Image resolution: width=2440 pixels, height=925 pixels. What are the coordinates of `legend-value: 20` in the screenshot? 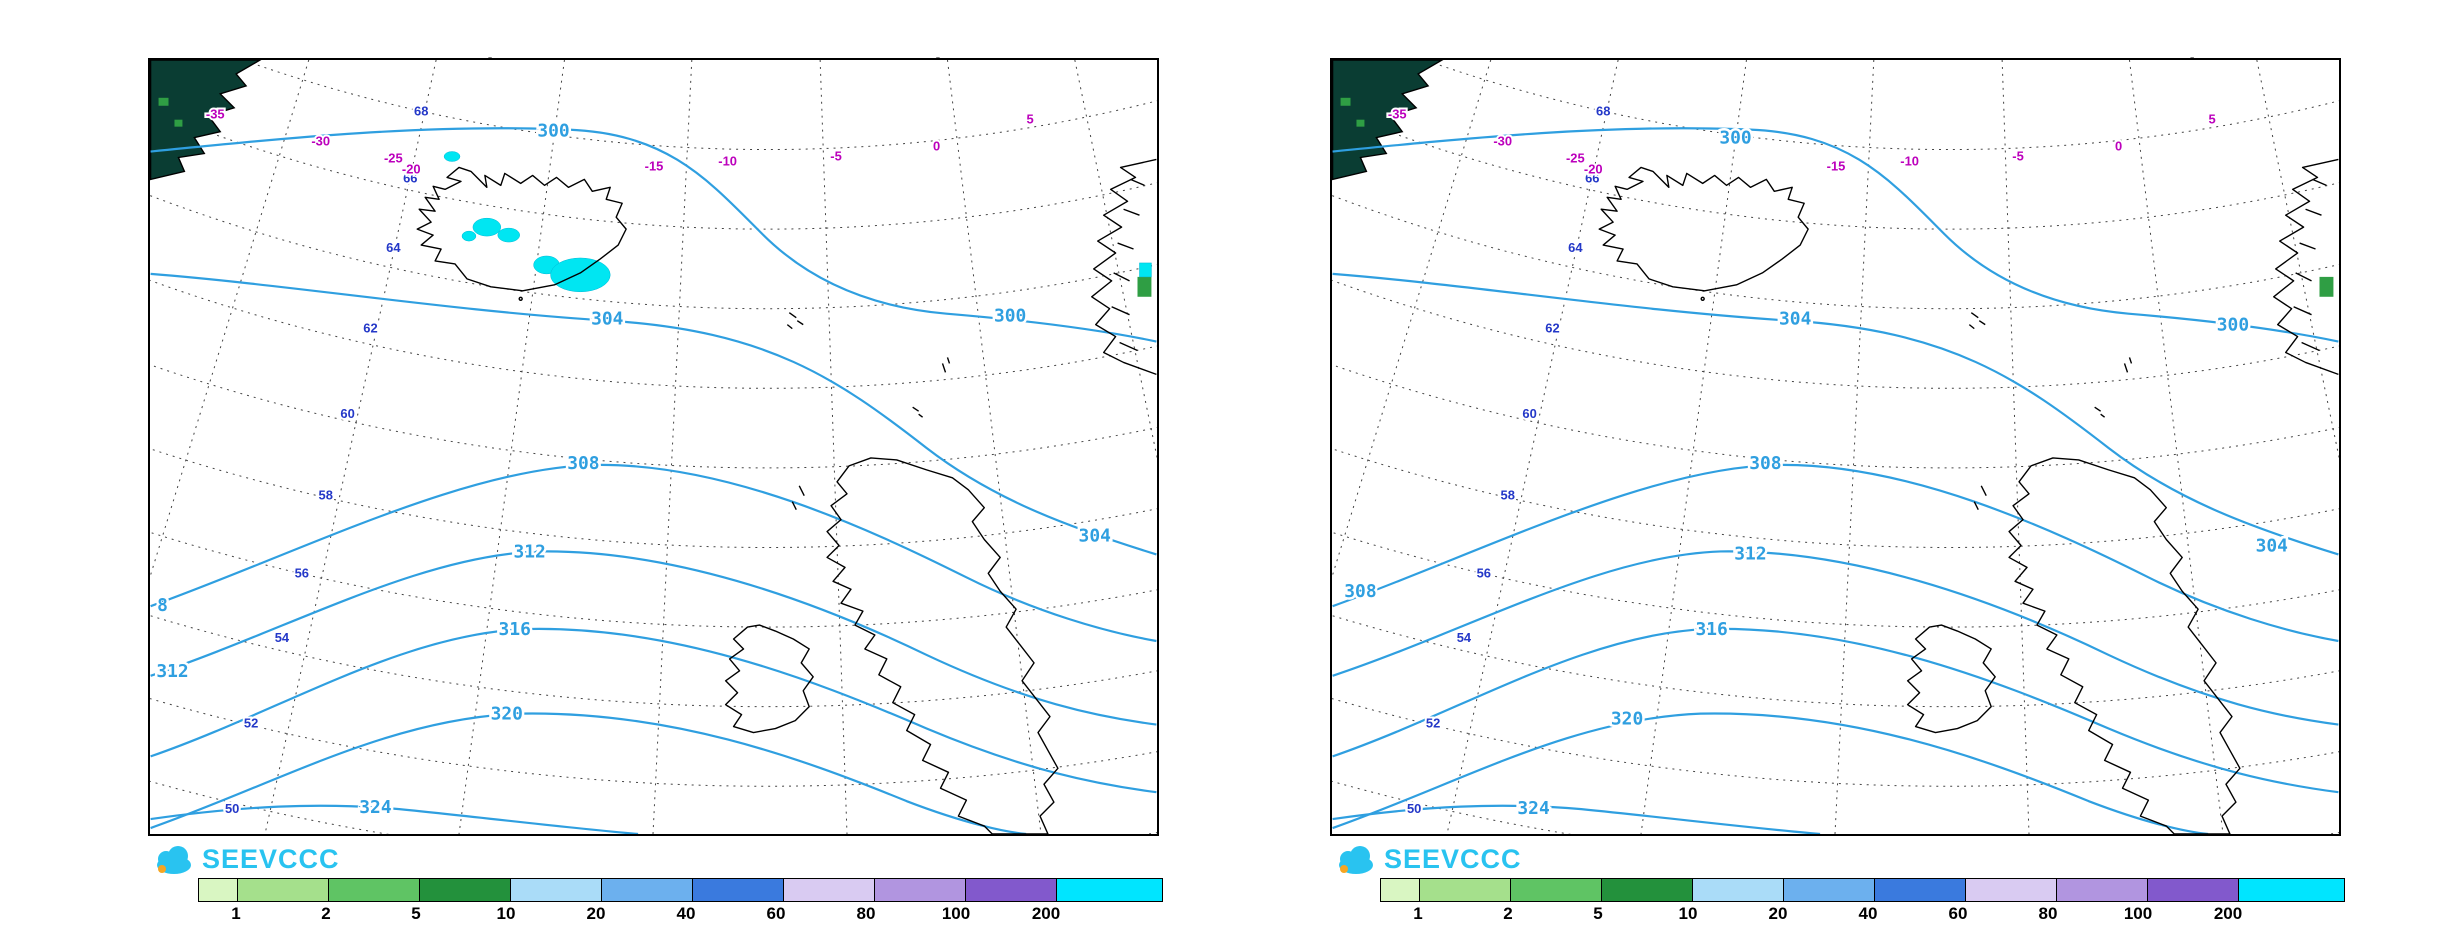 It's located at (1778, 913).